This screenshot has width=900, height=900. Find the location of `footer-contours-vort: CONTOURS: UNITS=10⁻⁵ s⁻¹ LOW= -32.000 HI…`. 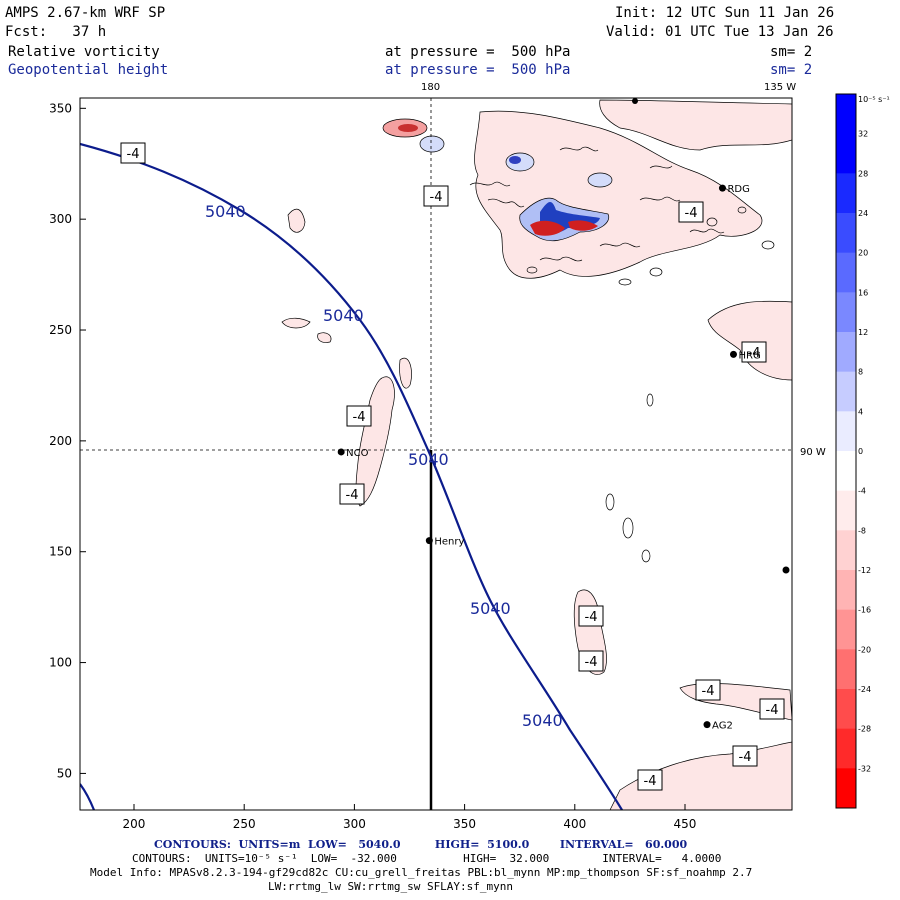

footer-contours-vort: CONTOURS: UNITS=10⁻⁵ s⁻¹ LOW= -32.000 HI… is located at coordinates (427, 858).